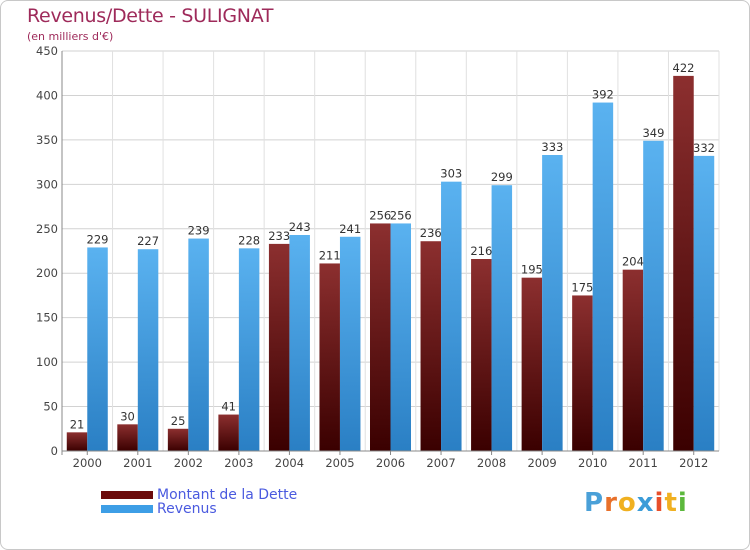 This screenshot has width=750, height=550. What do you see at coordinates (279, 236) in the screenshot?
I see `data-label-debt: 233` at bounding box center [279, 236].